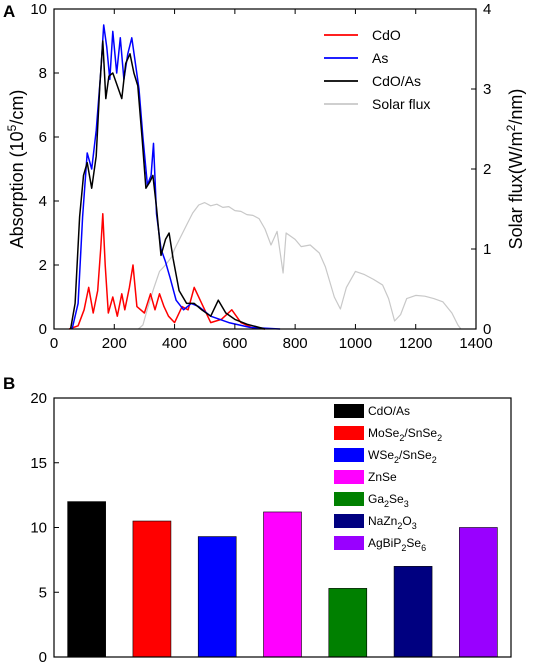  What do you see at coordinates (487, 169) in the screenshot?
I see `y-right-tick-label: 2` at bounding box center [487, 169].